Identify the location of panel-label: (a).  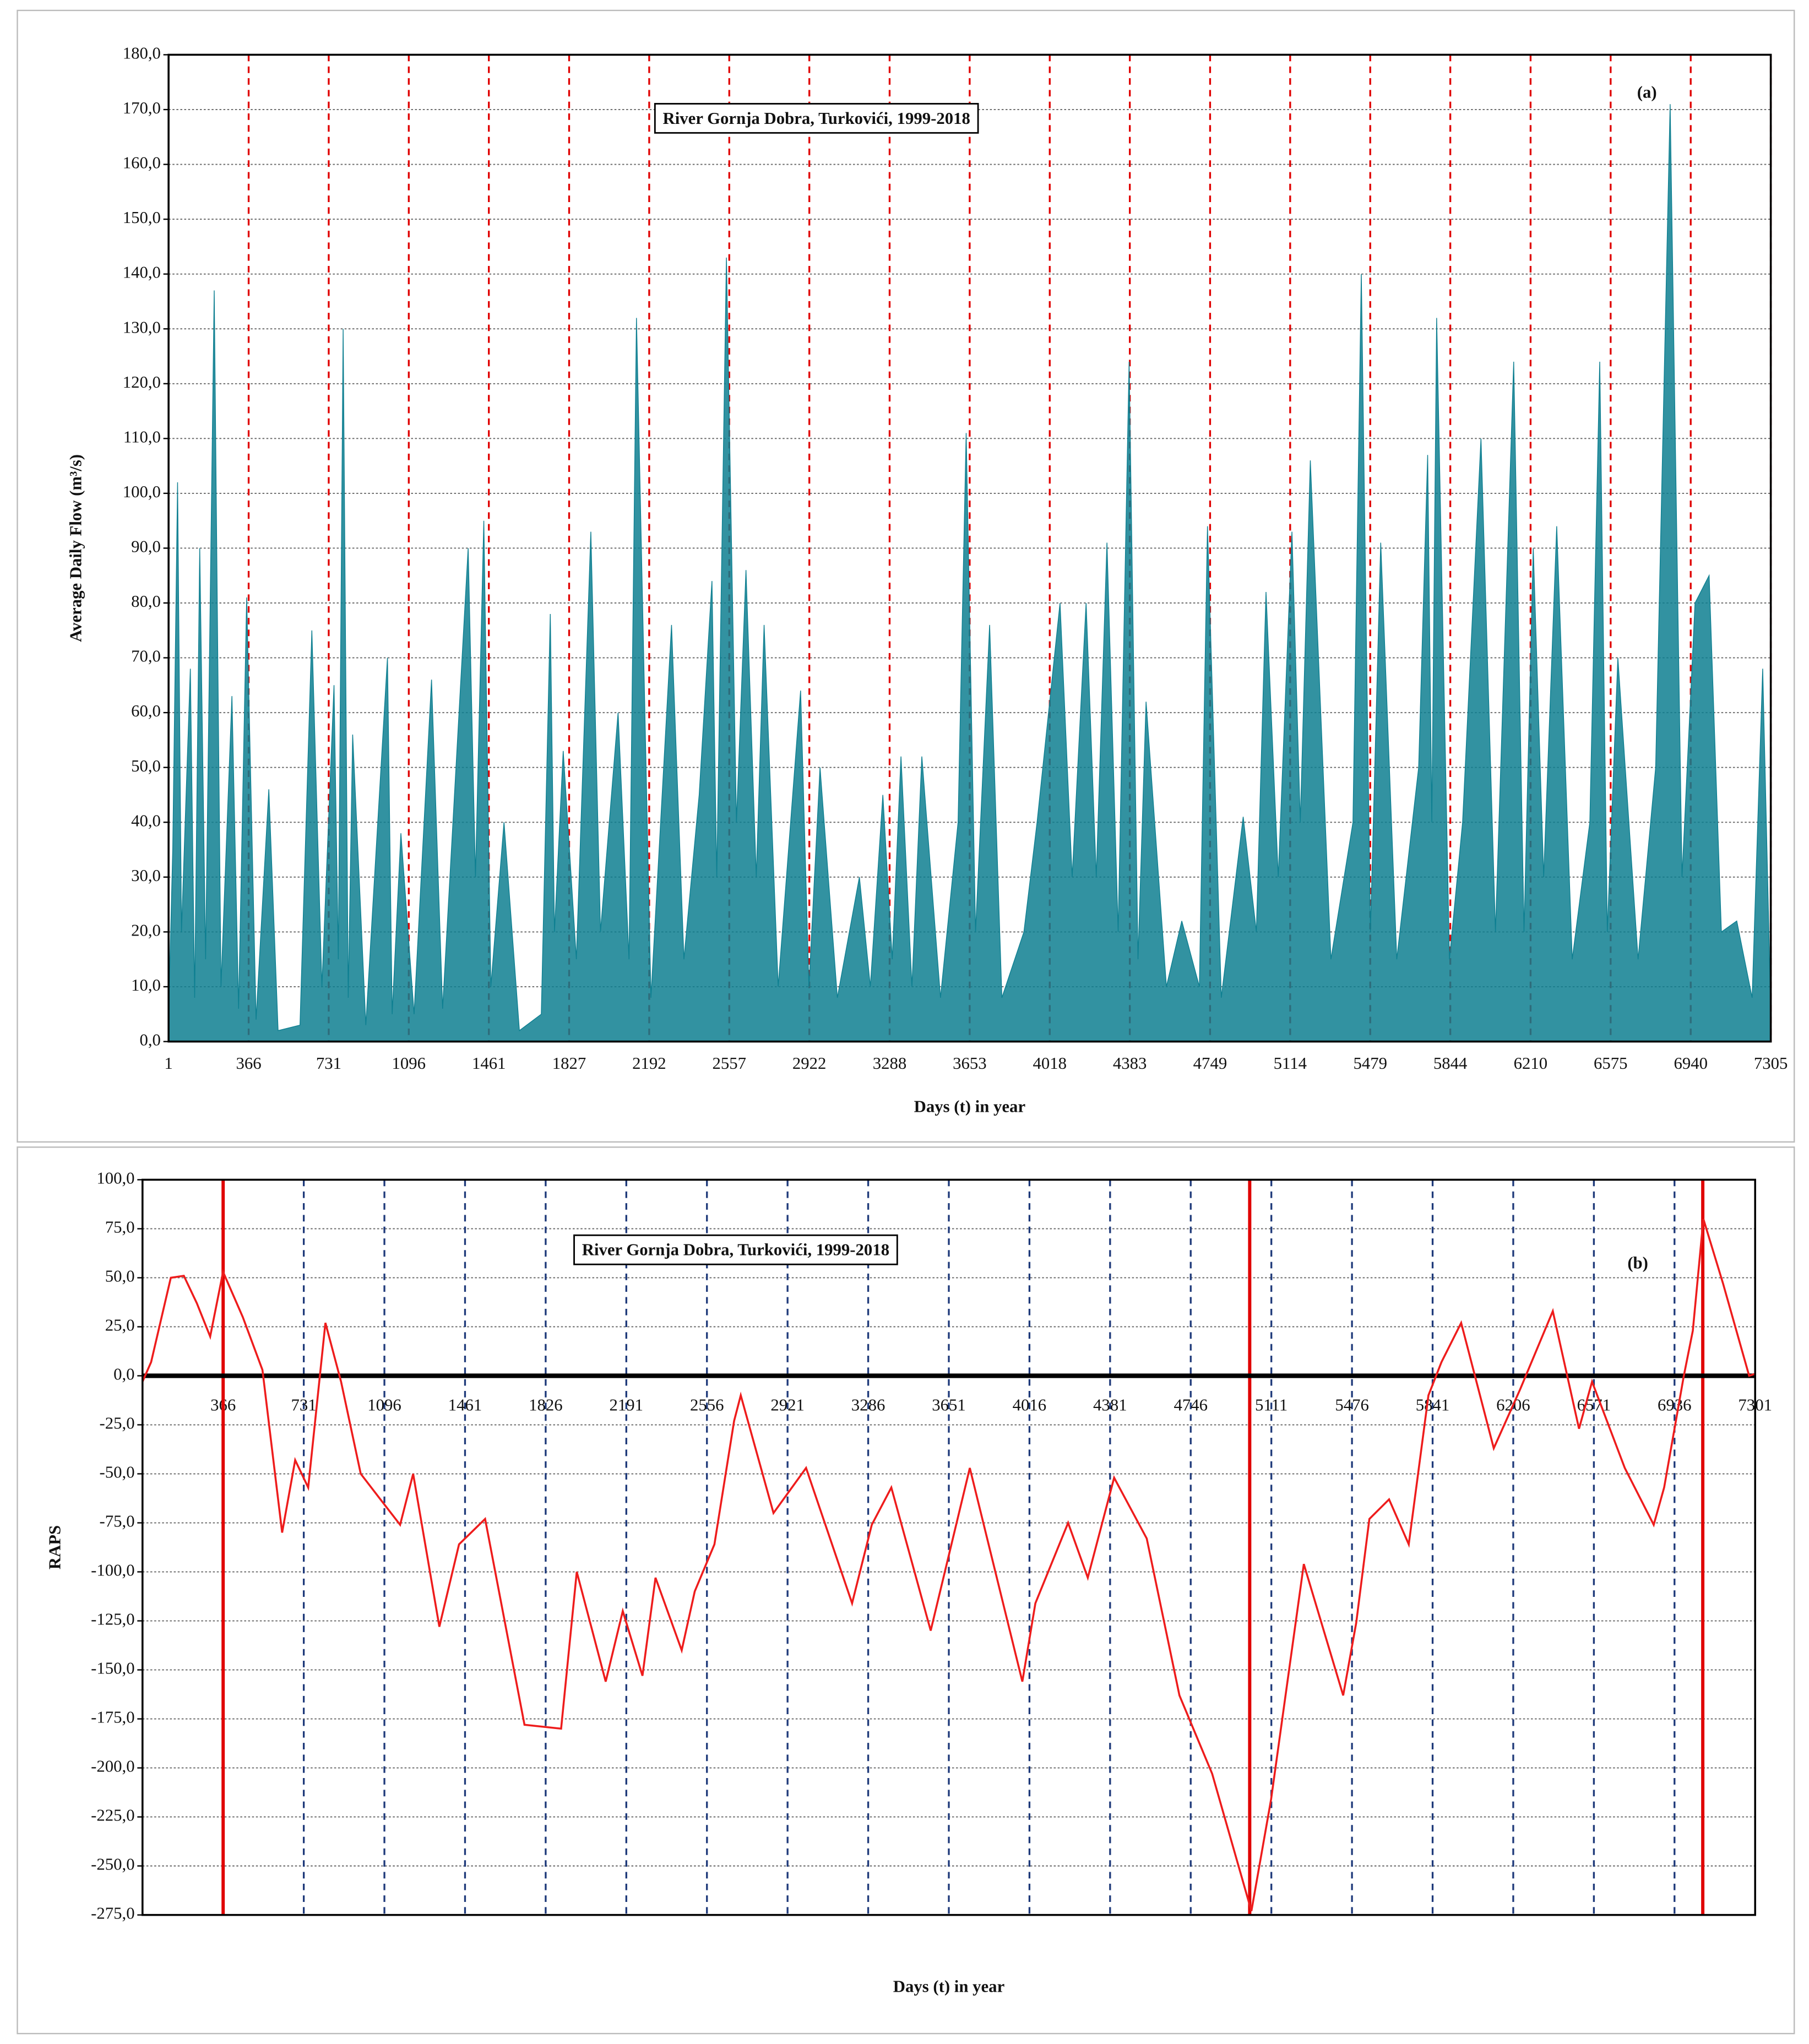
(1647, 92).